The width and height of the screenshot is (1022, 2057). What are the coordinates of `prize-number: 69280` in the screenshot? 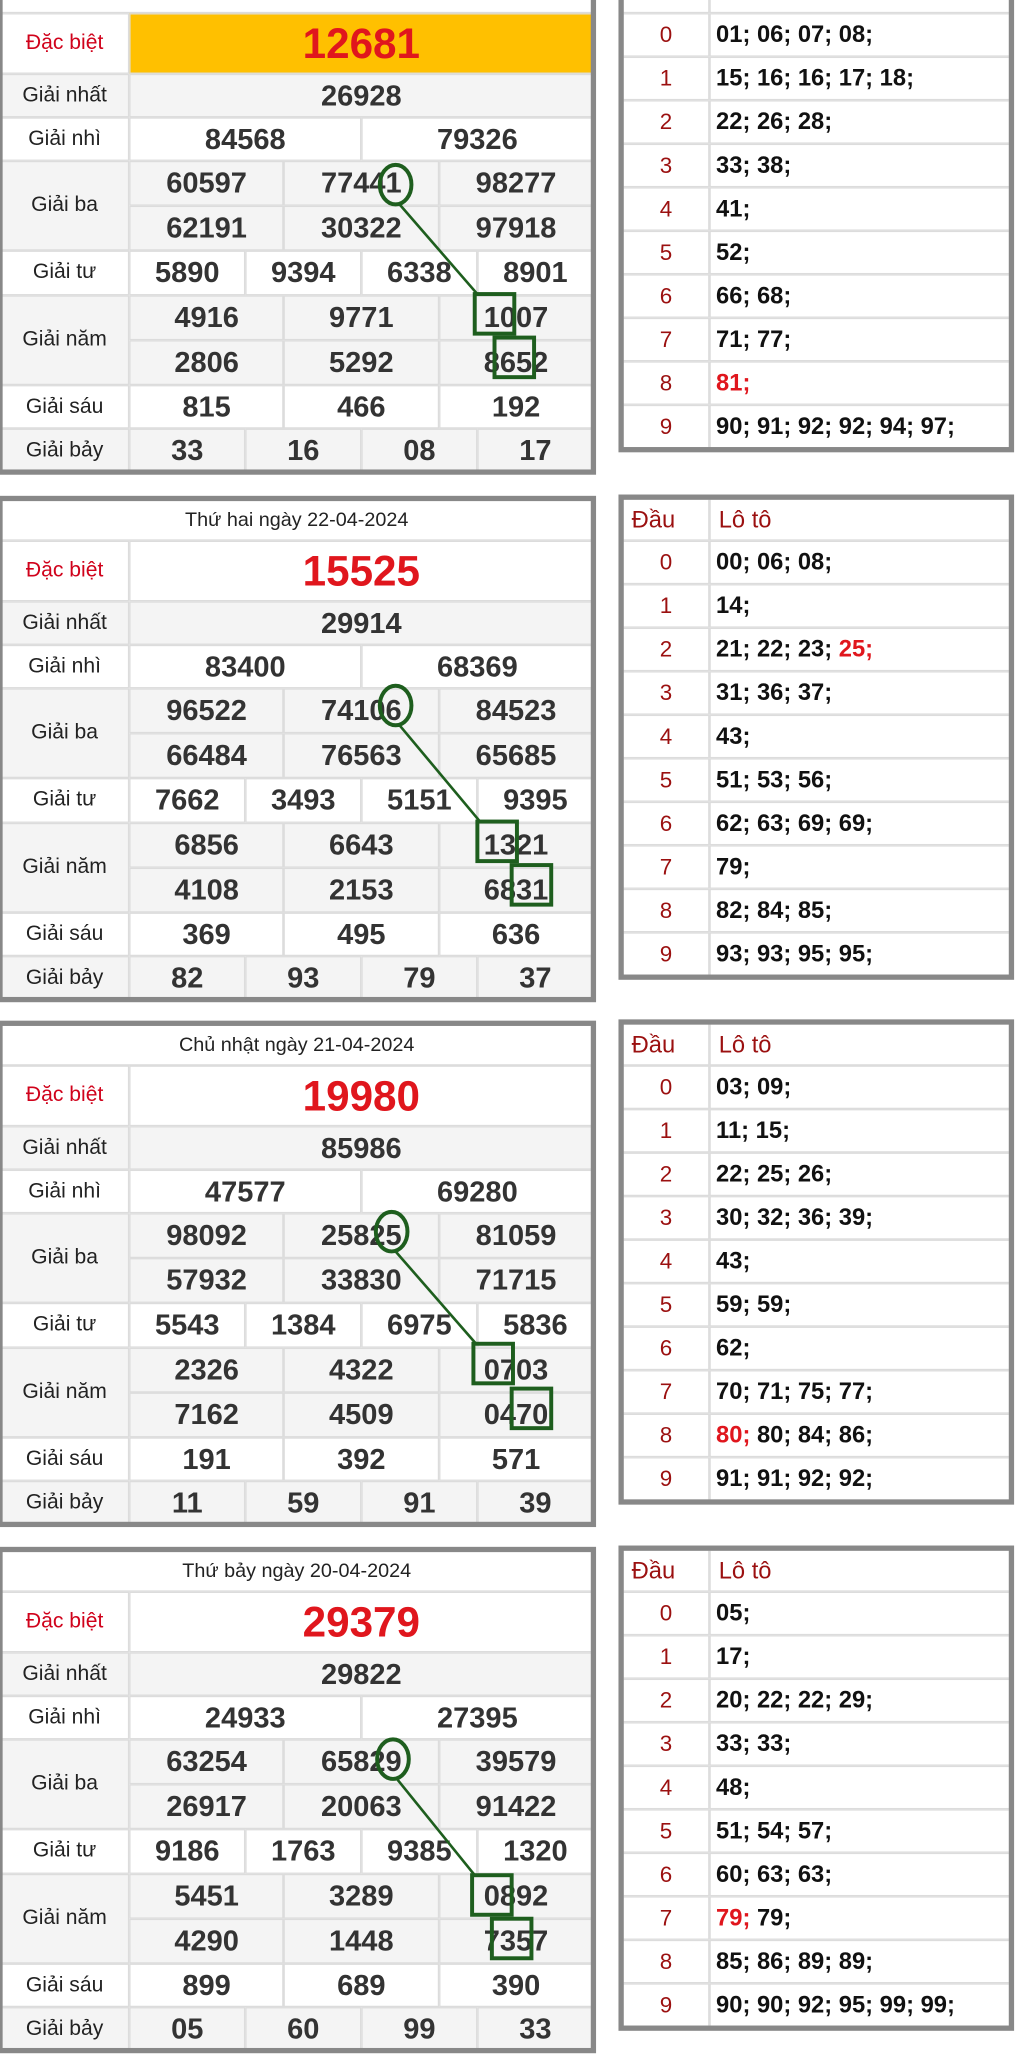 It's located at (477, 1191).